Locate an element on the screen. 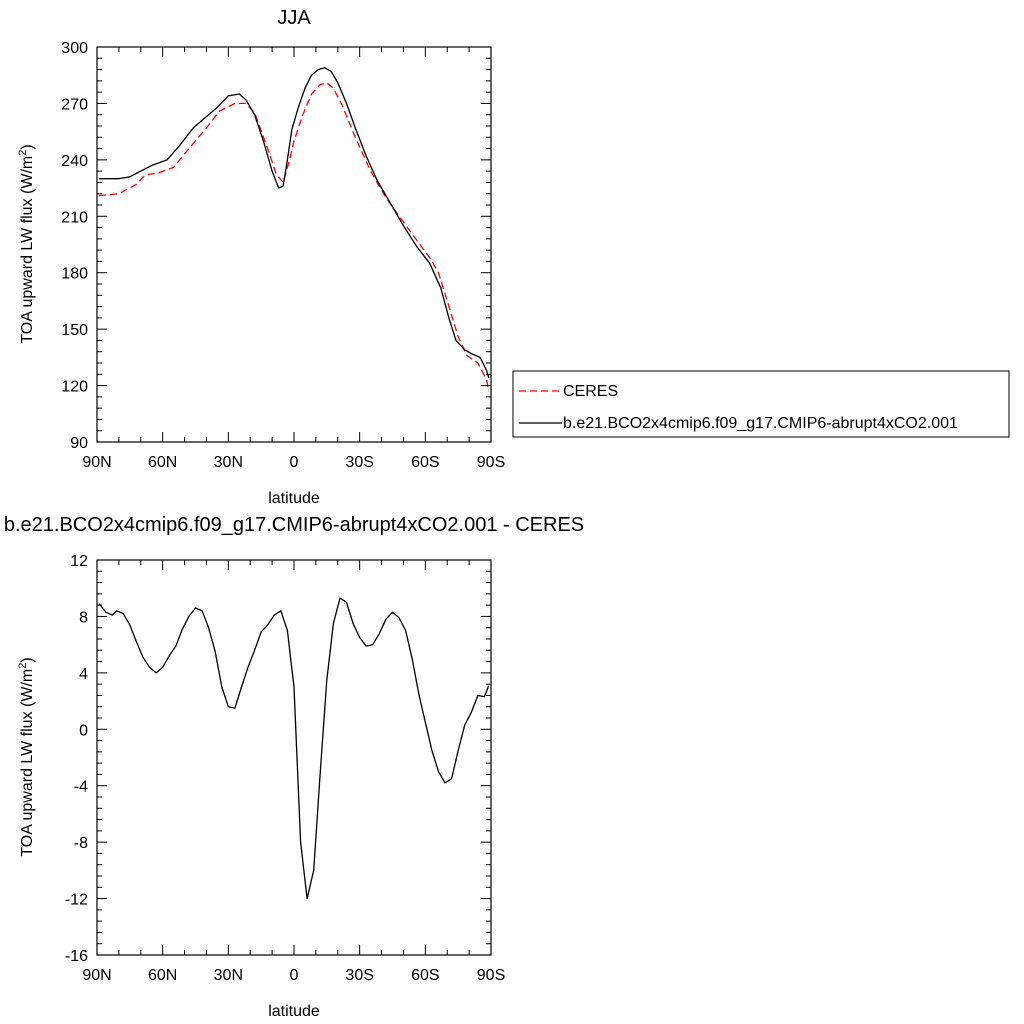 Image resolution: width=1024 pixels, height=1024 pixels. top-y-tick-label: 270 is located at coordinates (74, 104).